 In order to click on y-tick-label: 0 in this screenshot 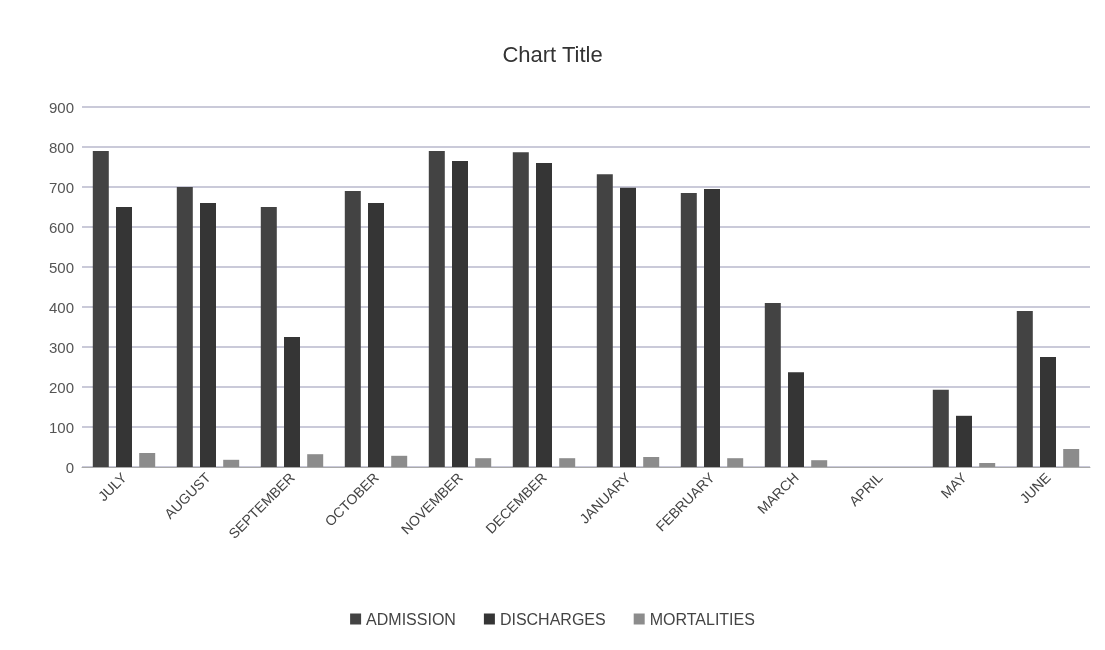, I will do `click(69, 467)`.